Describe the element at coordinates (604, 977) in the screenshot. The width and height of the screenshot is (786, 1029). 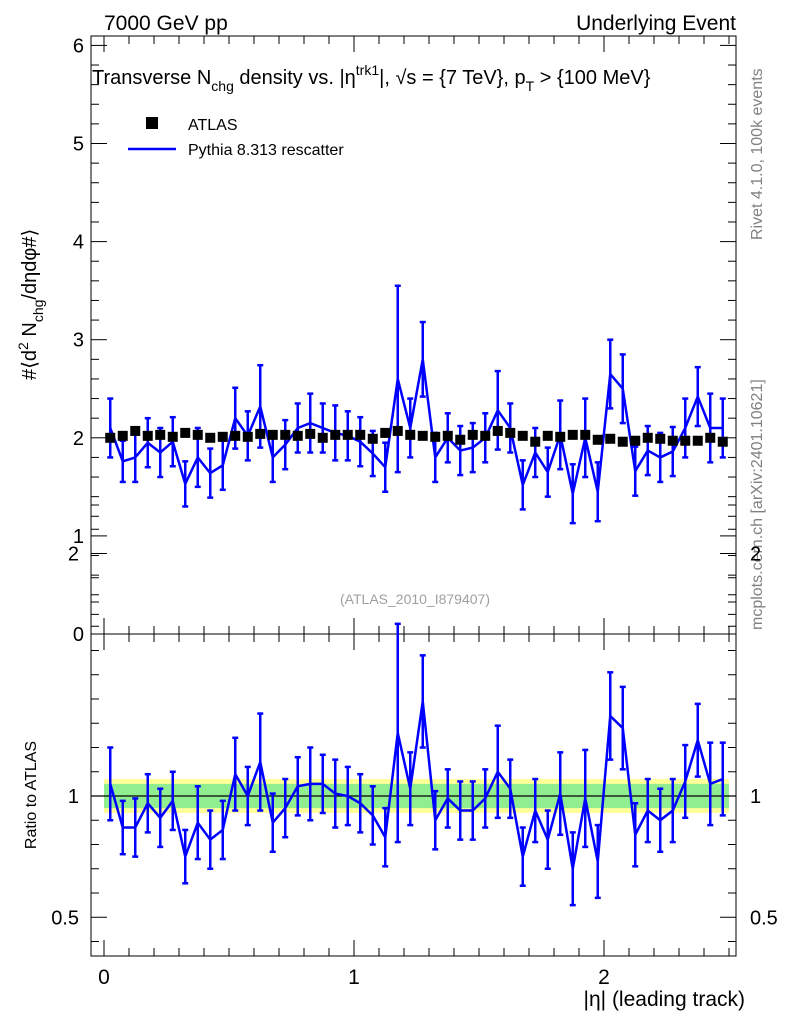
I see `x-tick-label: 2` at that location.